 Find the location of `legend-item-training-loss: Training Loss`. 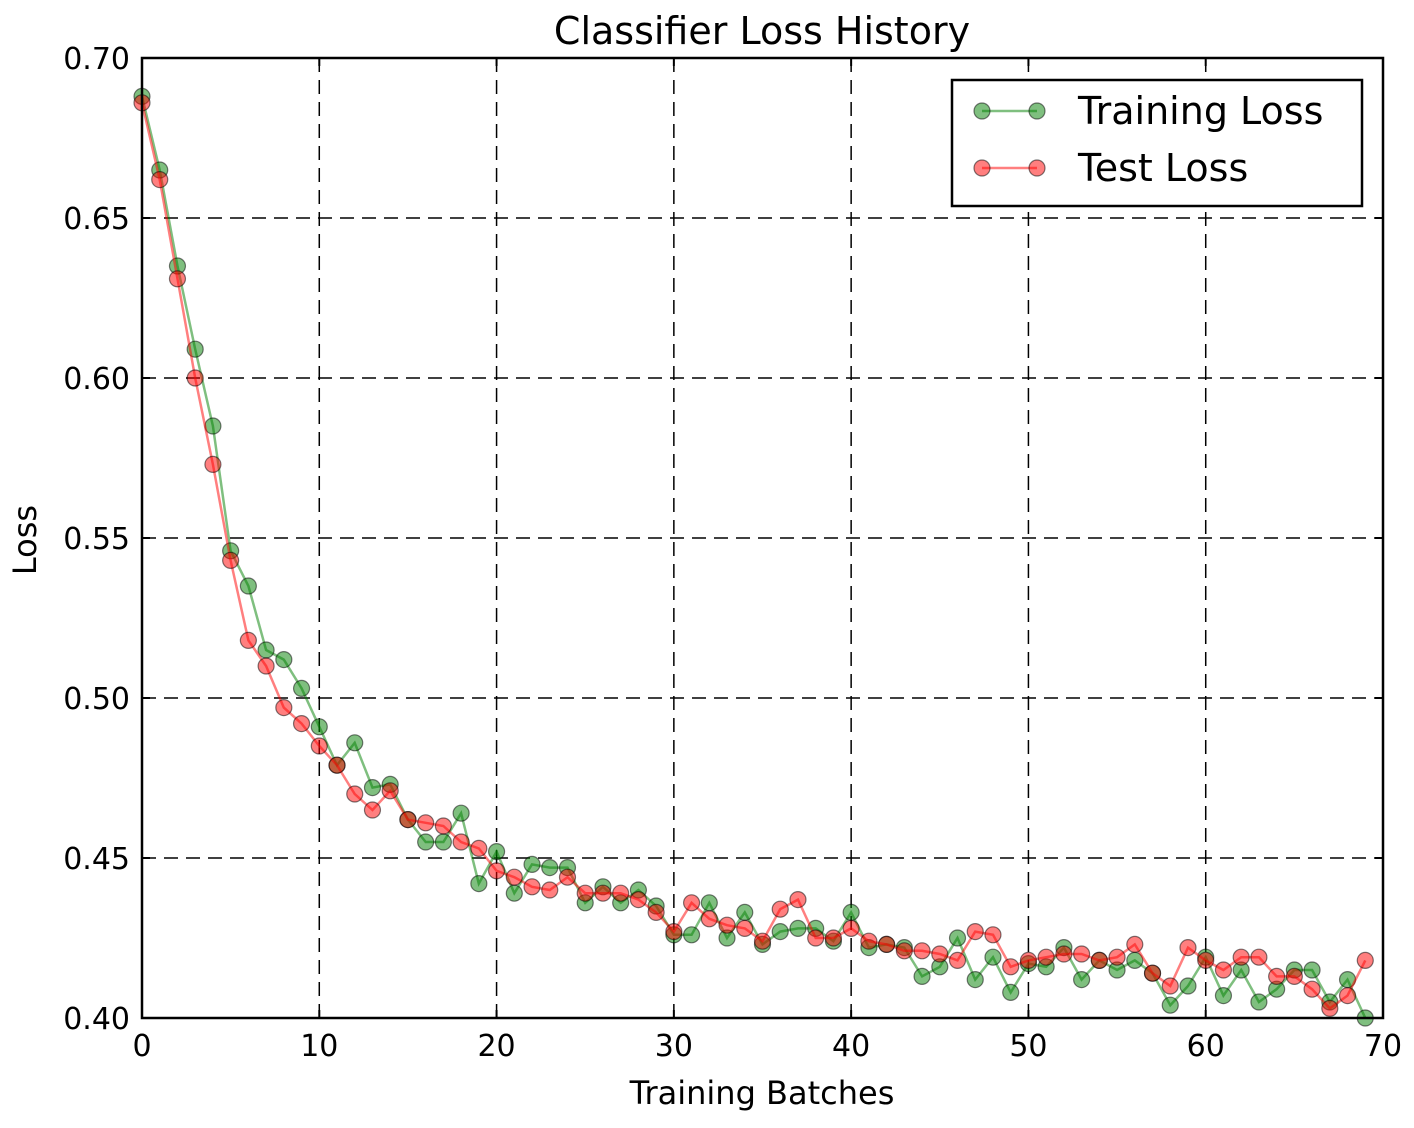

legend-item-training-loss: Training Loss is located at coordinates (1148, 111).